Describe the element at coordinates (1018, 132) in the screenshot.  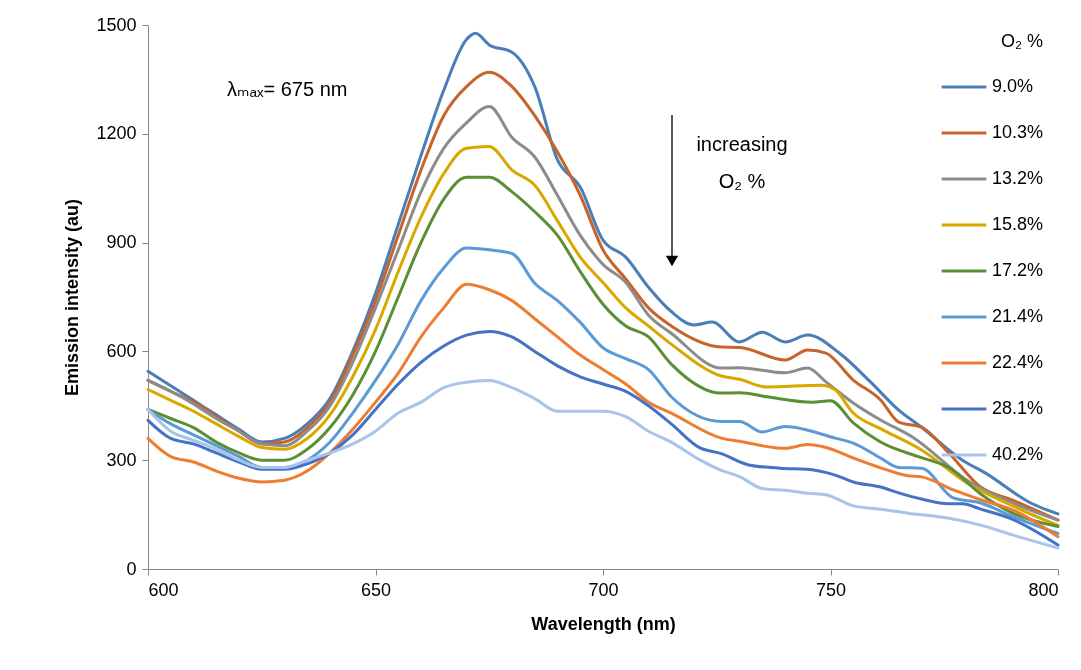
I see `legend-label: 10.3%` at that location.